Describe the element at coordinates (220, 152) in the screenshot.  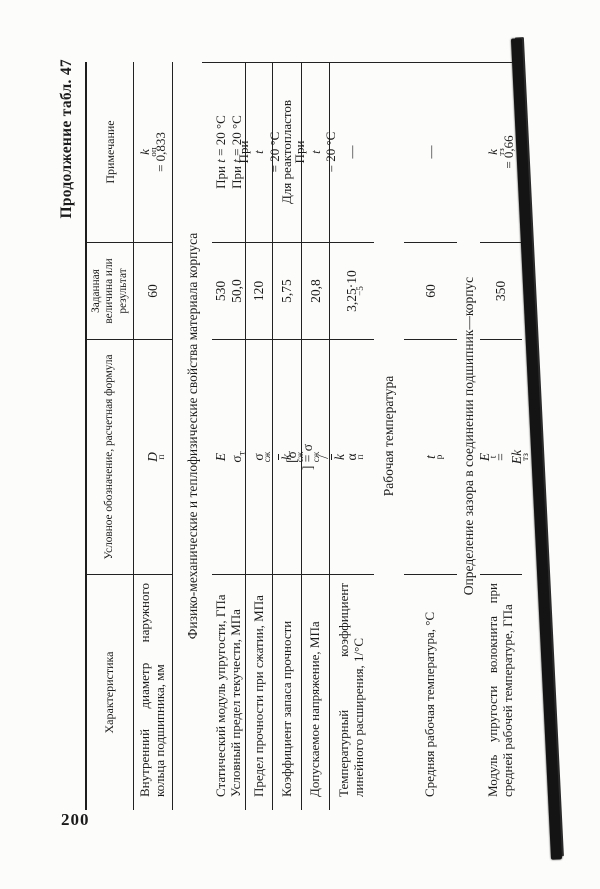
I see `row-note-line1: При t = 20 °С` at that location.